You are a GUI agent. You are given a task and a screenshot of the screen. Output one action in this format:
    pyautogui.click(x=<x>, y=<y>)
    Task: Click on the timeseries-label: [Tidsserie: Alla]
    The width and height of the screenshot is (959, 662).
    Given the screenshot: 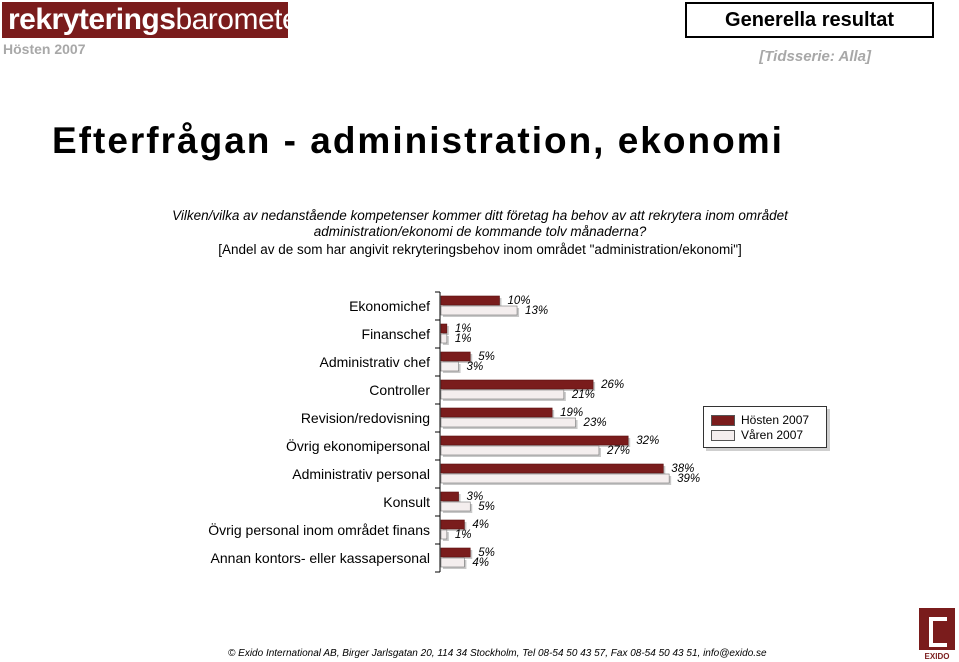 What is the action you would take?
    pyautogui.click(x=815, y=56)
    